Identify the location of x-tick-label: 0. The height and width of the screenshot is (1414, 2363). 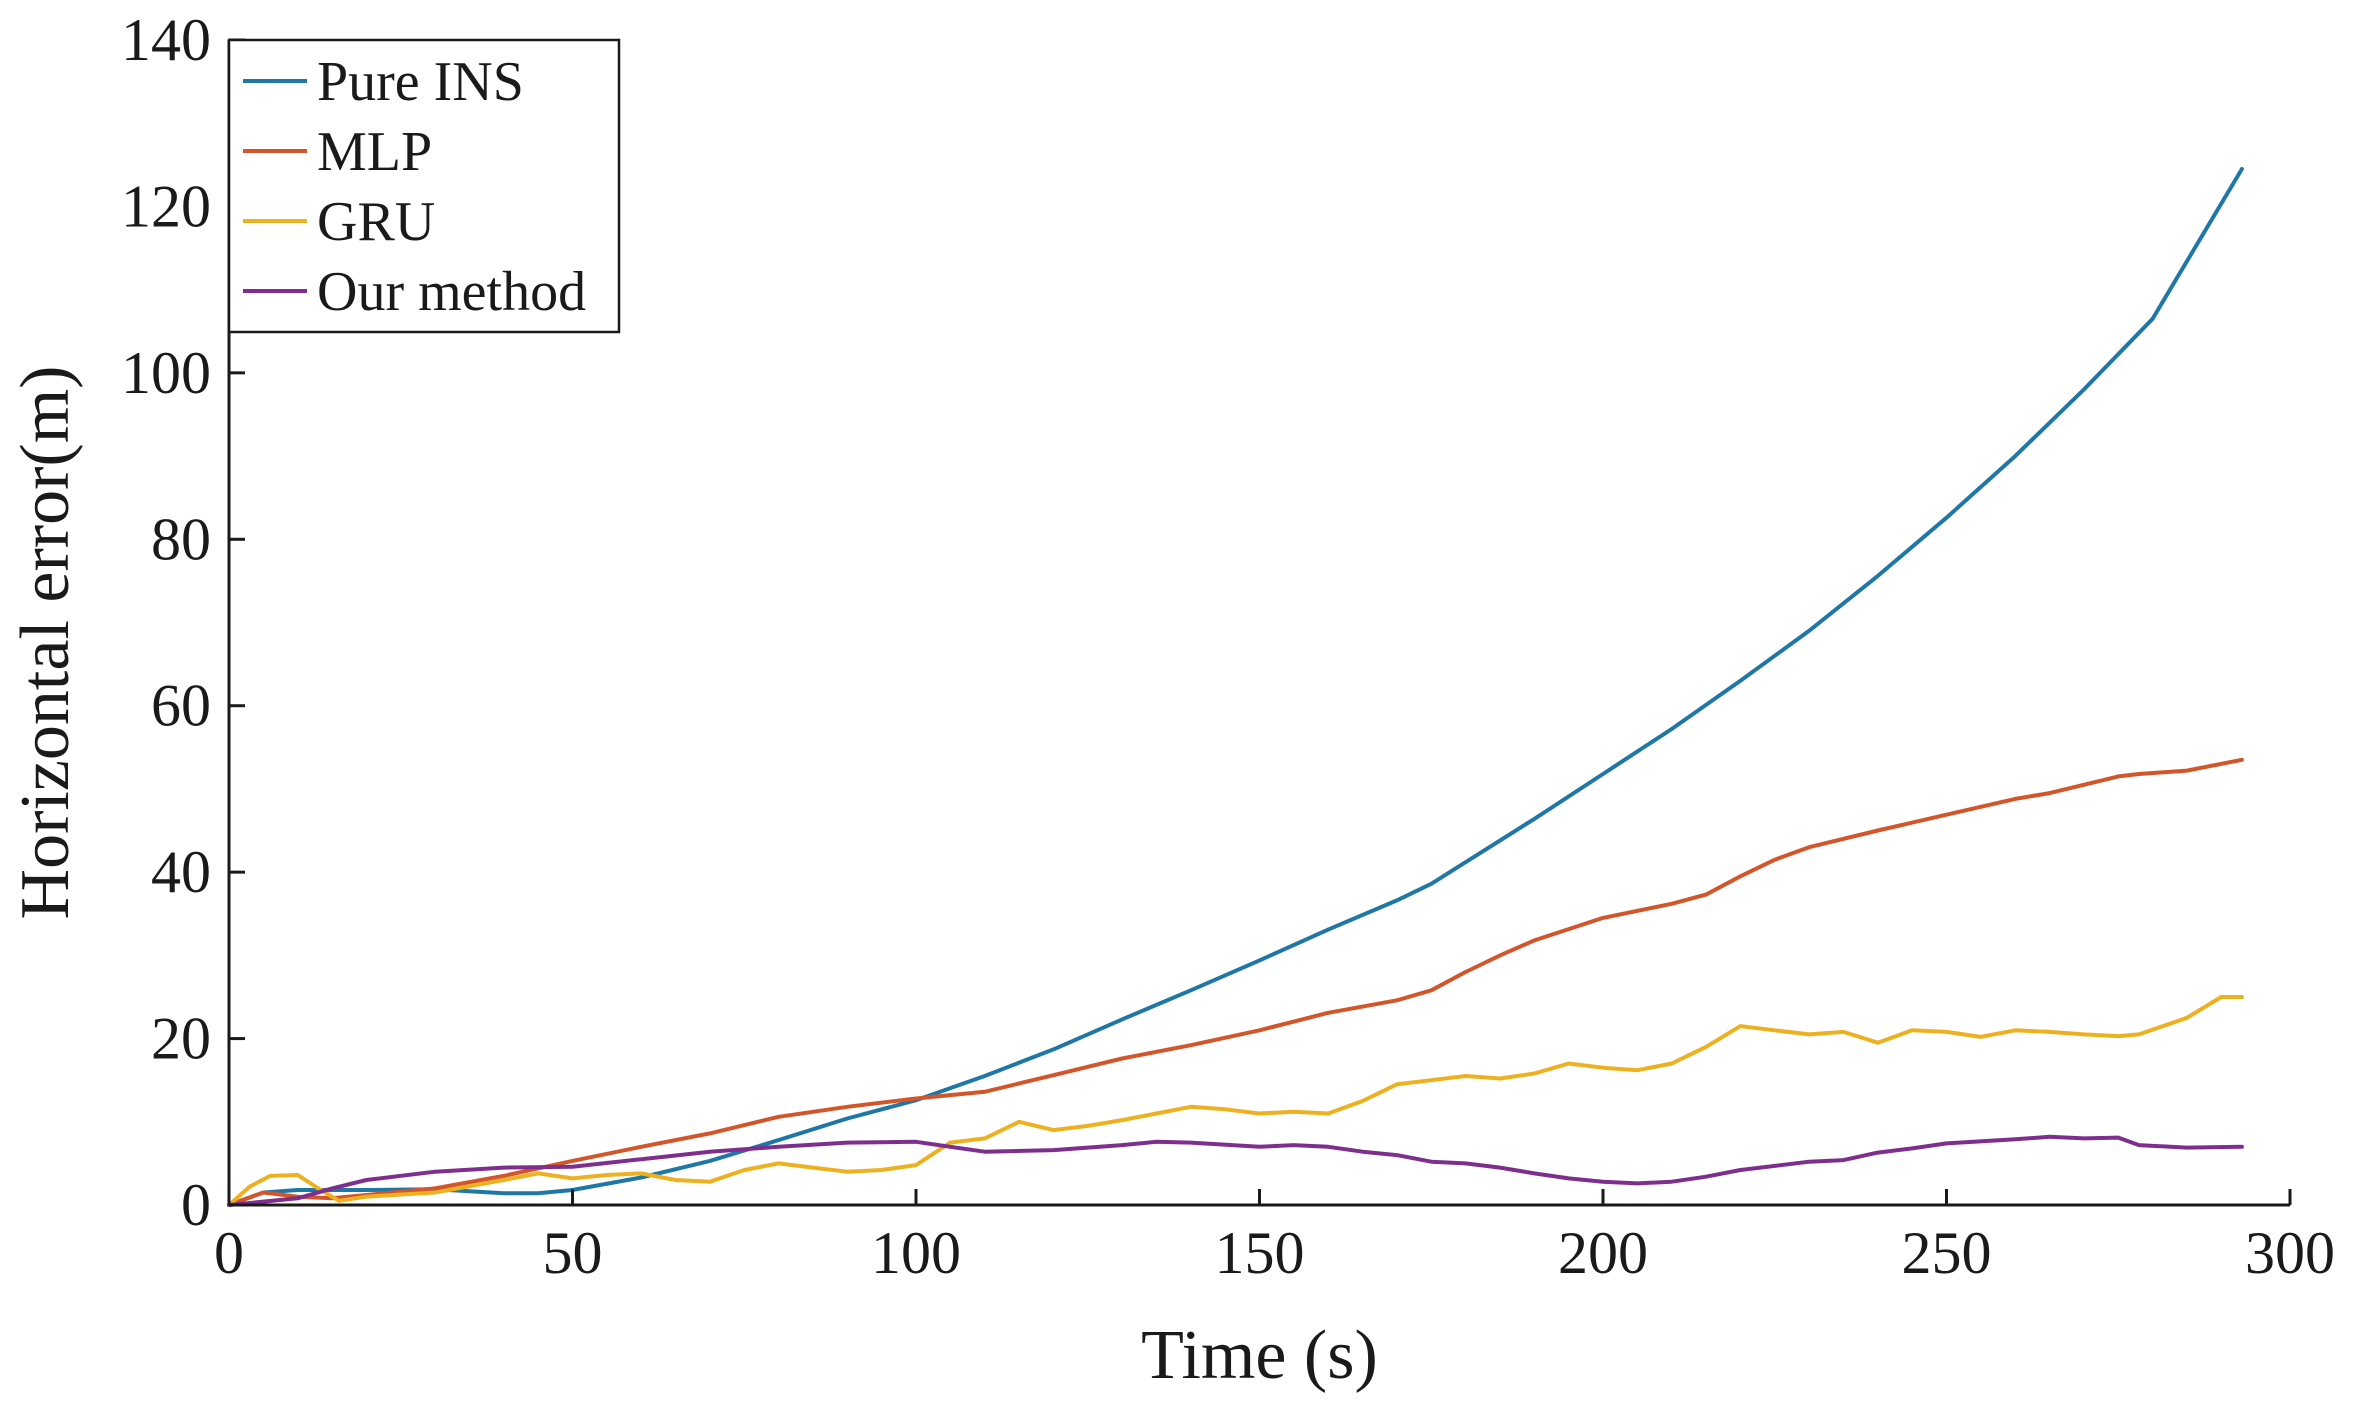
(229, 1253).